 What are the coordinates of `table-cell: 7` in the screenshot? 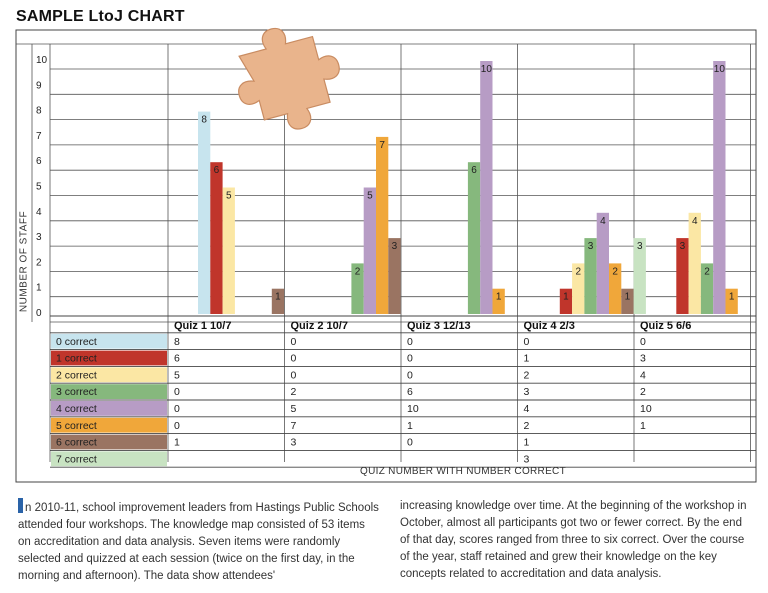 It's located at (294, 426).